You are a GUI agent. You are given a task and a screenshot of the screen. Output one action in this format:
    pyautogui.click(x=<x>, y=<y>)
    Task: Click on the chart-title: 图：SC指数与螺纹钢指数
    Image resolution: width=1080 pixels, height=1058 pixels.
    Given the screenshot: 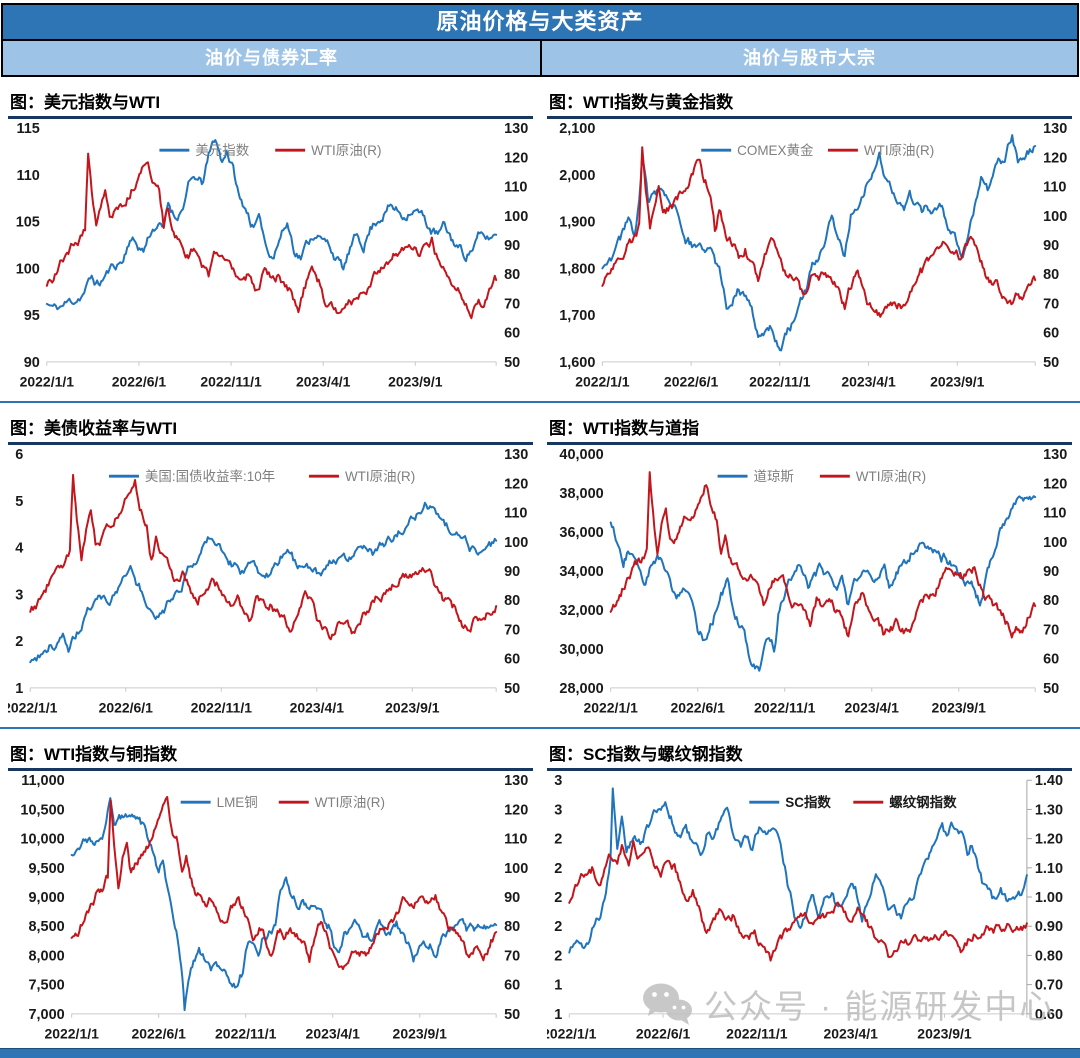 What is the action you would take?
    pyautogui.click(x=809, y=754)
    